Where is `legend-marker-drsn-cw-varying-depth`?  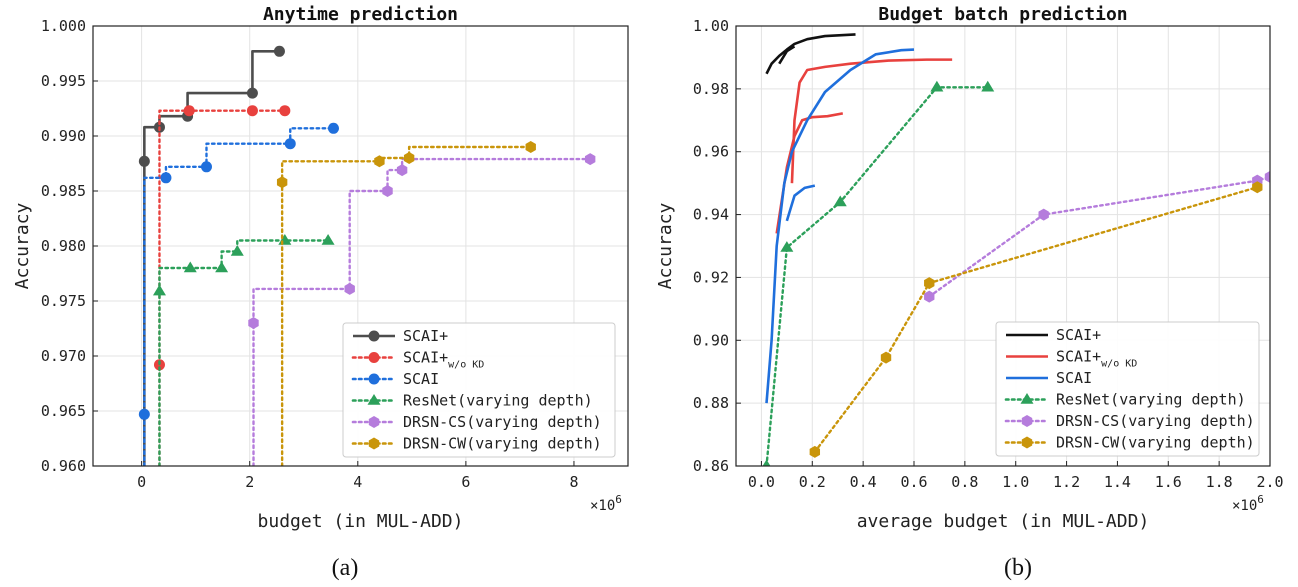
legend-marker-drsn-cw-varying-depth is located at coordinates (374, 443).